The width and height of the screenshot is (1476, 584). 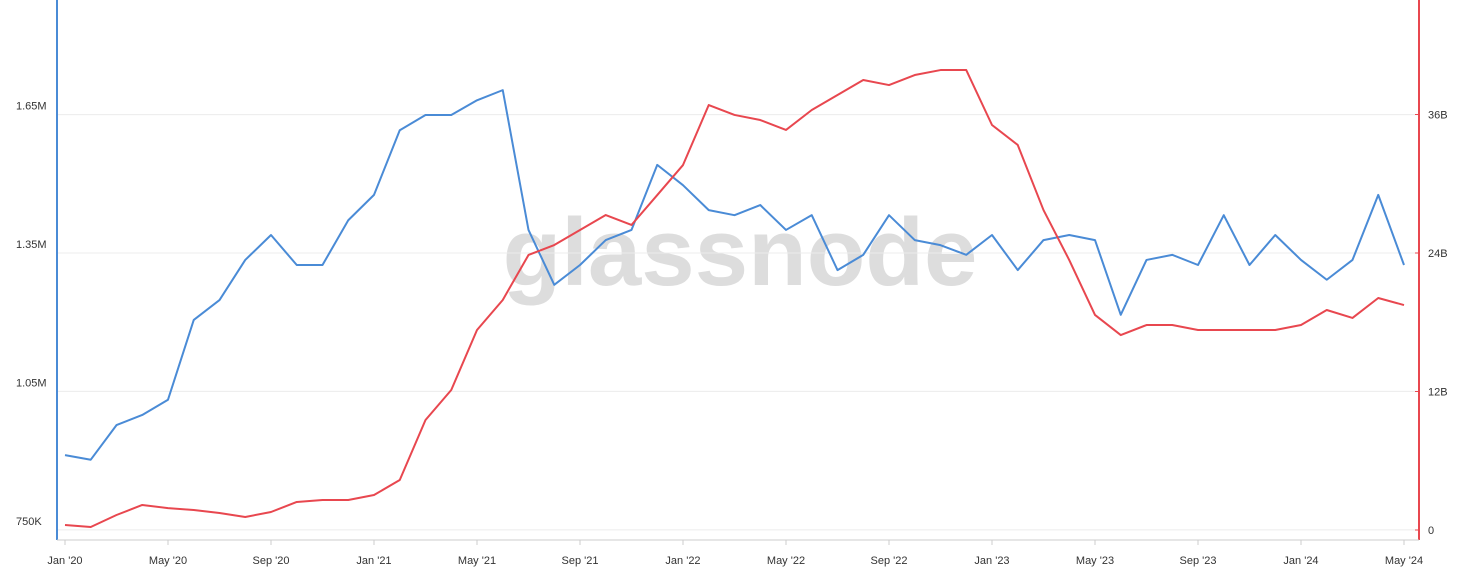 What do you see at coordinates (1095, 561) in the screenshot?
I see `x-tick-label: May '23` at bounding box center [1095, 561].